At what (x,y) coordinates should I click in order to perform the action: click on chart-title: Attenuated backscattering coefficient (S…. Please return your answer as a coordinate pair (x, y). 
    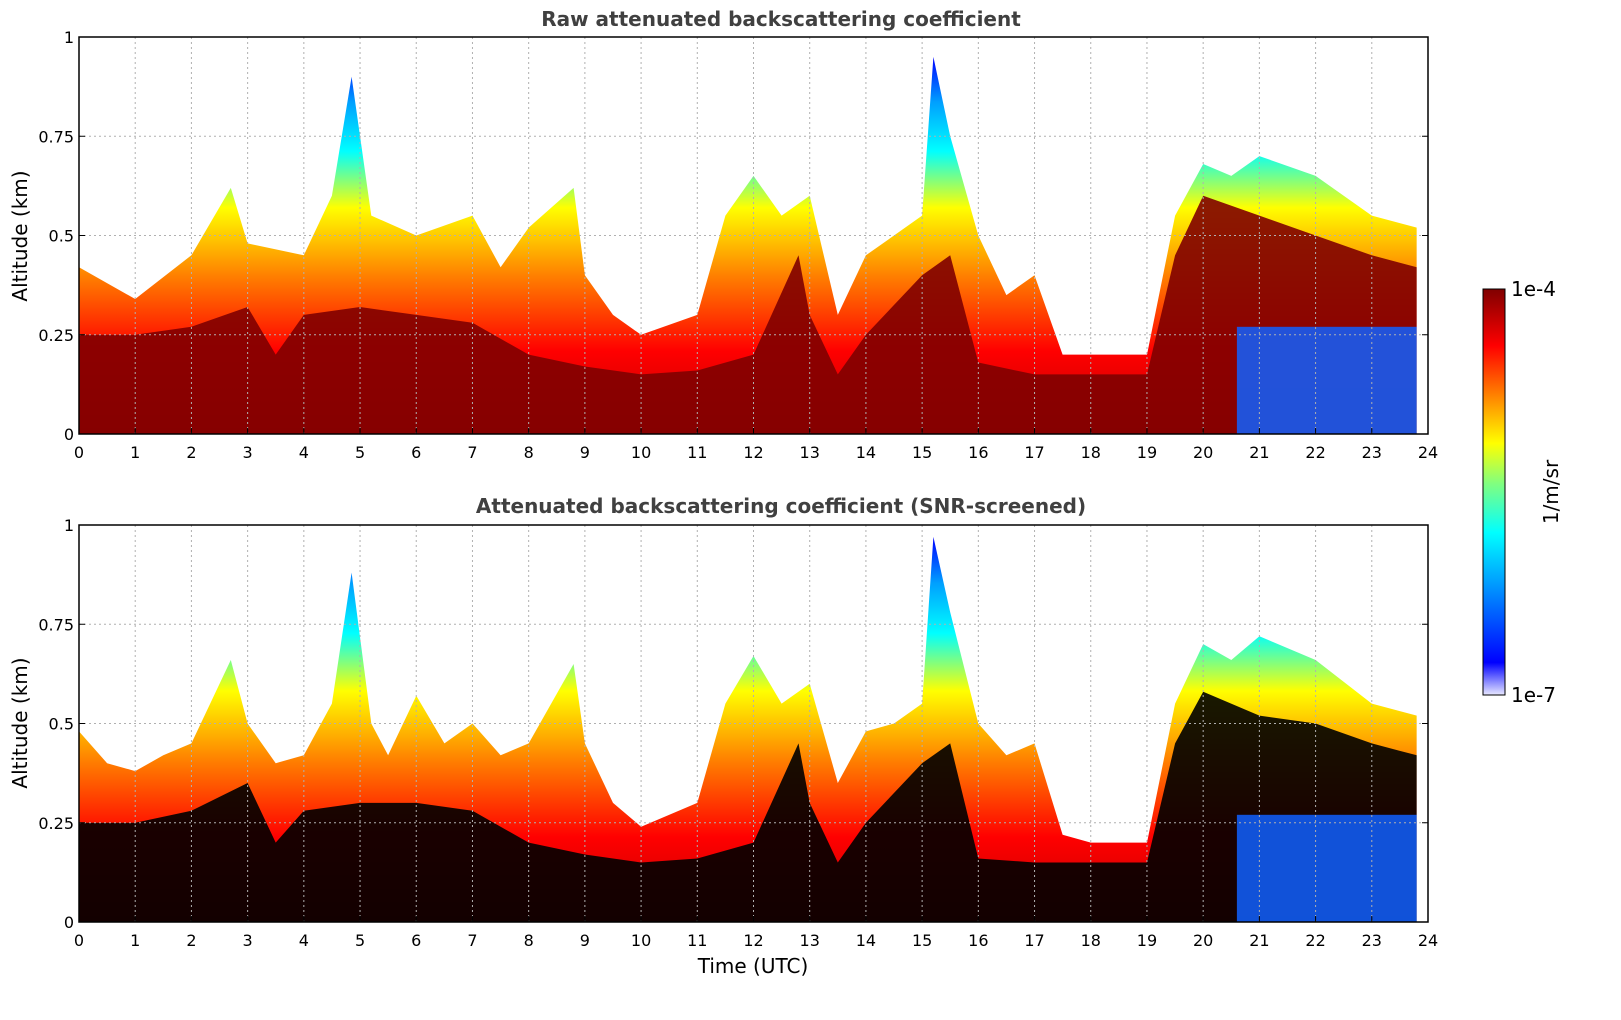
    Looking at the image, I should click on (781, 506).